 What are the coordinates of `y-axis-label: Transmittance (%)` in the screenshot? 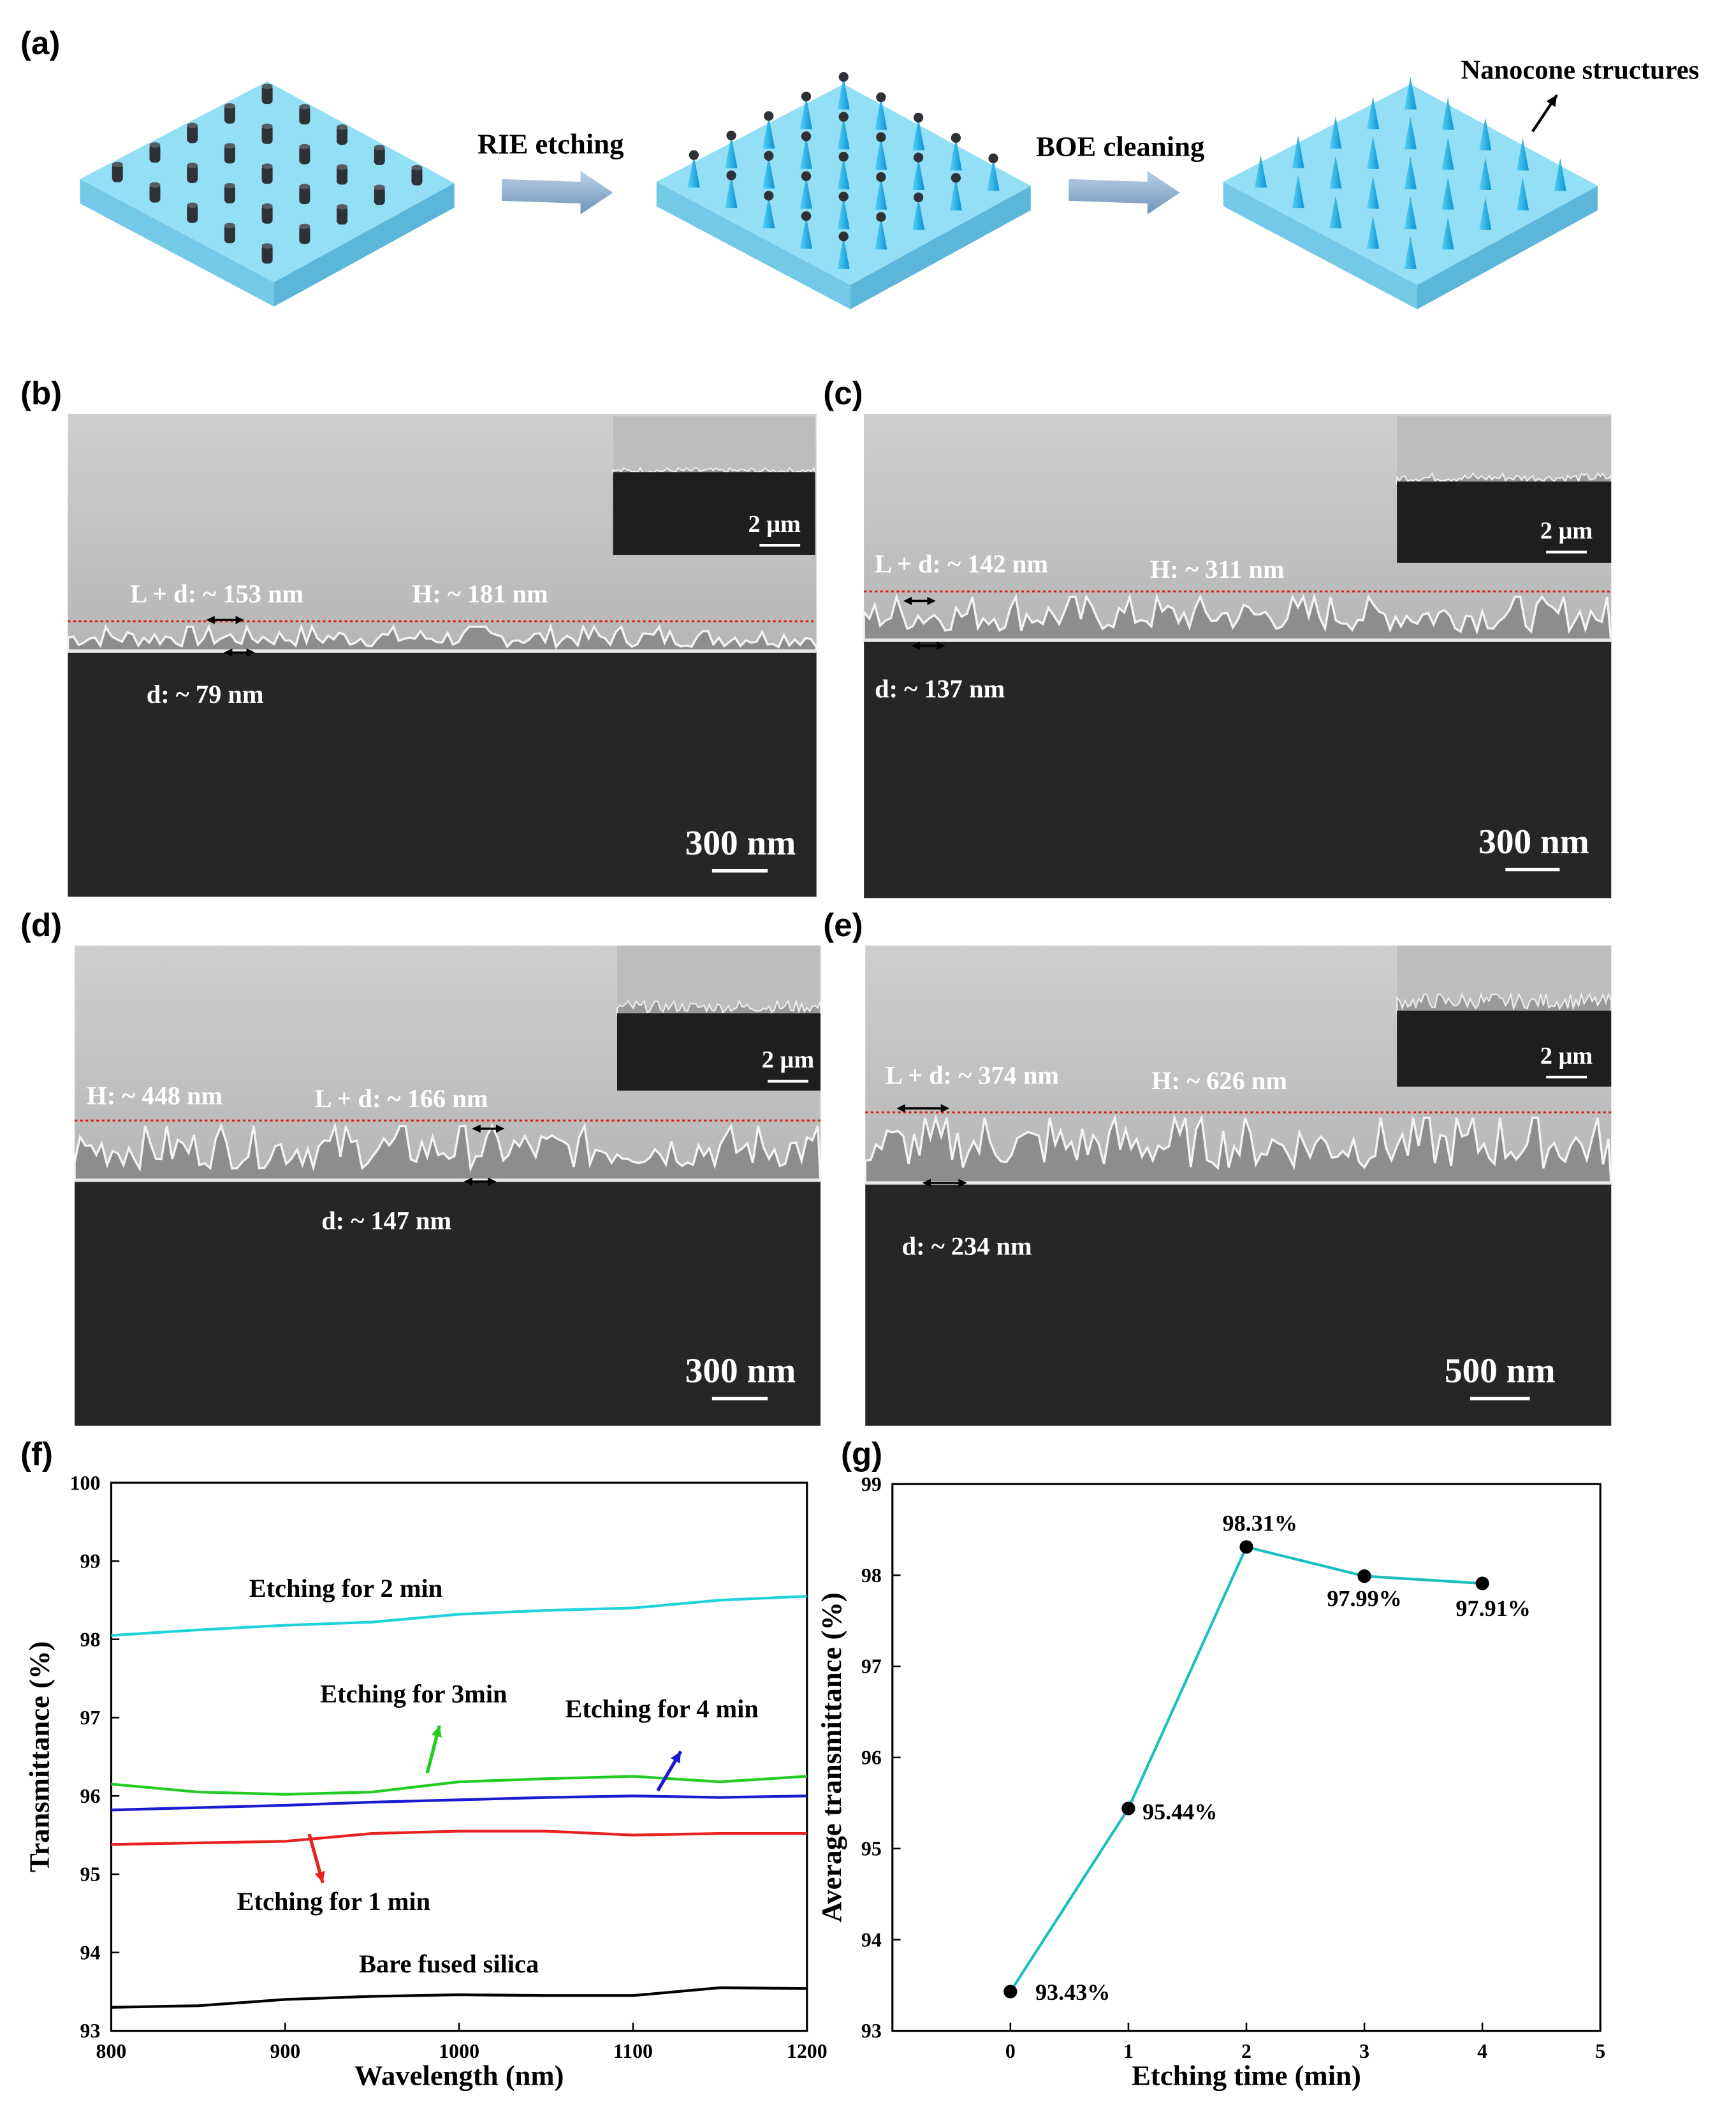 It's located at (39, 1757).